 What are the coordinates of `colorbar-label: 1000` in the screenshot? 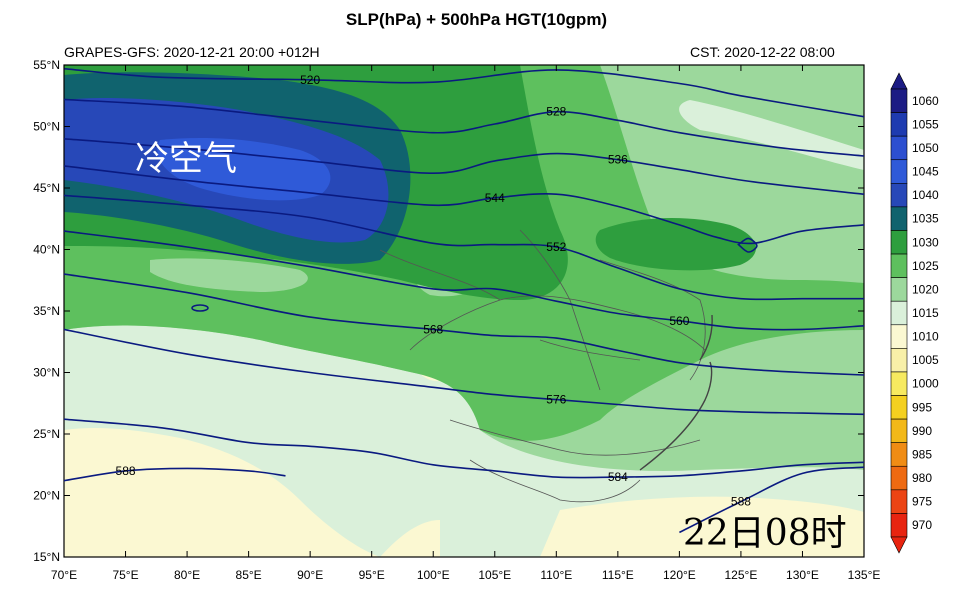 It's located at (925, 384).